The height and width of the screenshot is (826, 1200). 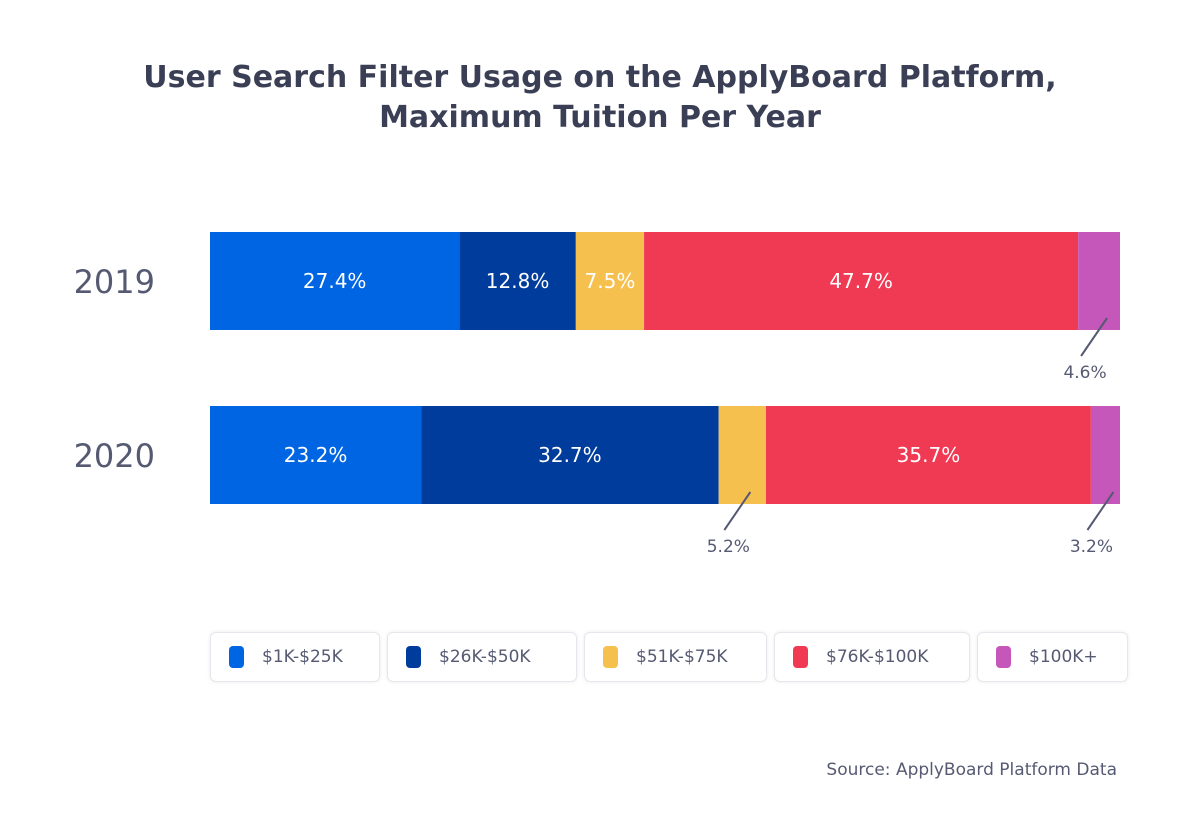 I want to click on legend-item: $26K-$50K, so click(x=482, y=657).